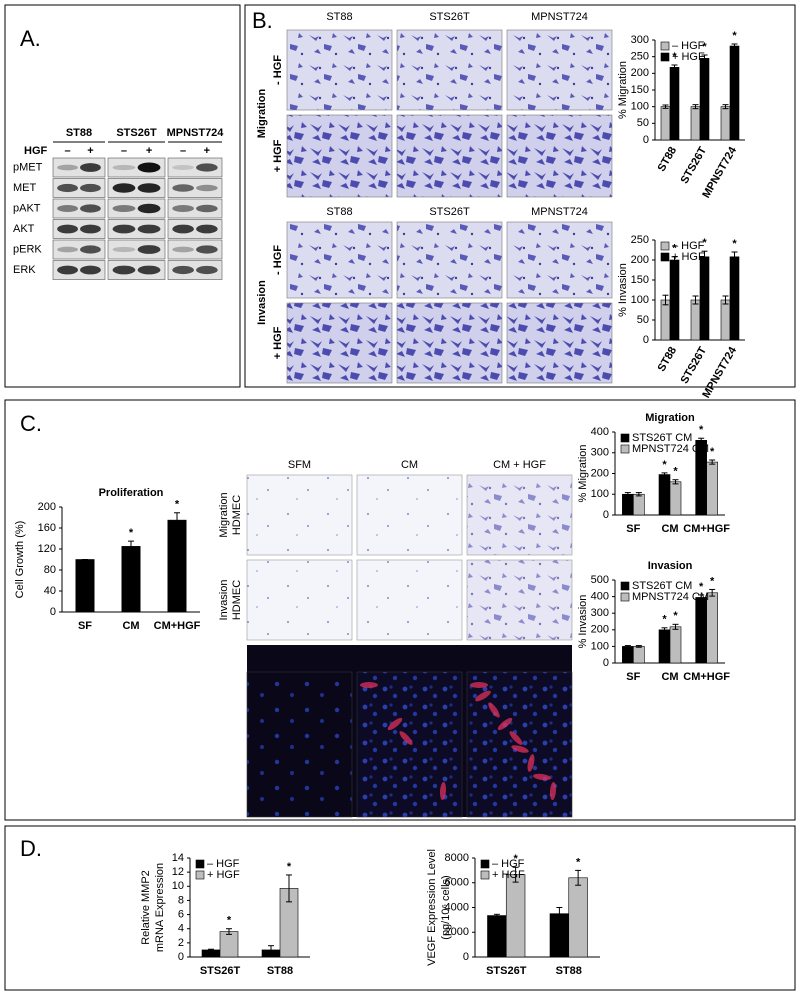  I want to click on stain, so click(483, 696).